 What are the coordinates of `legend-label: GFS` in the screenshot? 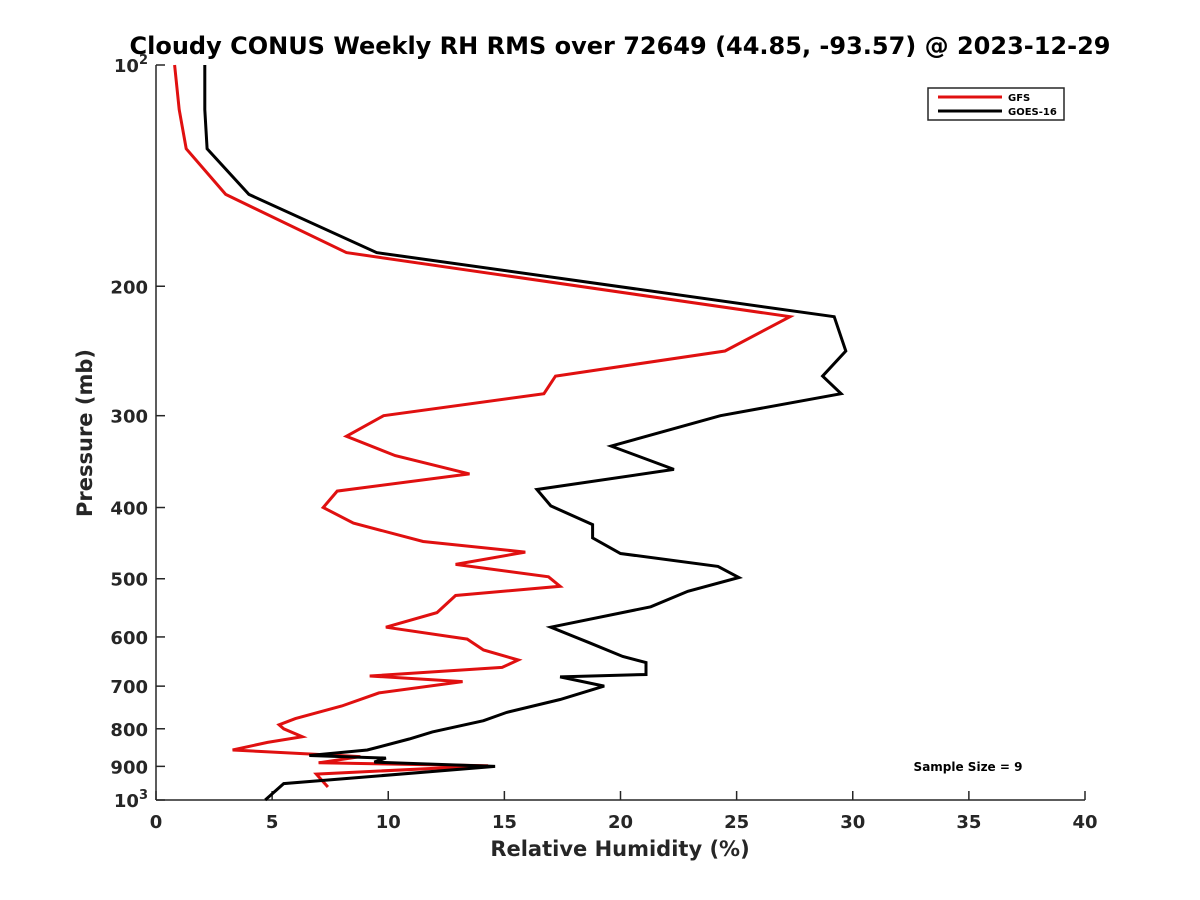 It's located at (1019, 98).